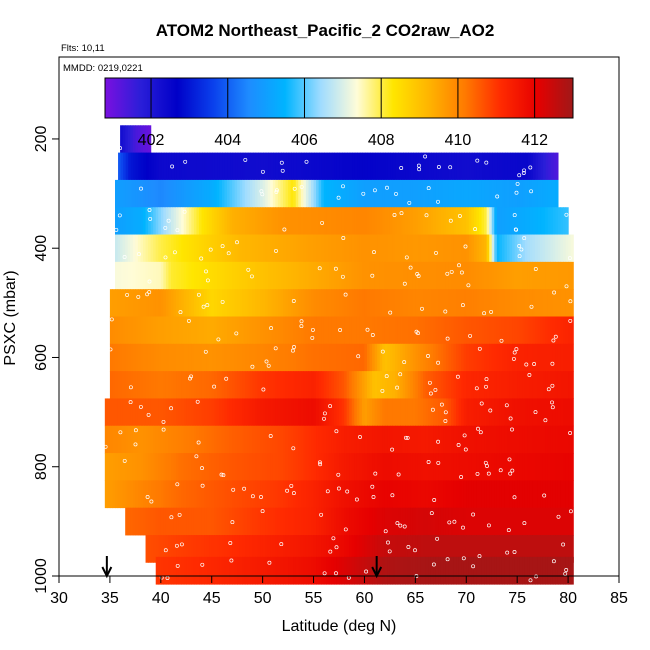  Describe the element at coordinates (466, 598) in the screenshot. I see `x-tick-label: 70` at that location.